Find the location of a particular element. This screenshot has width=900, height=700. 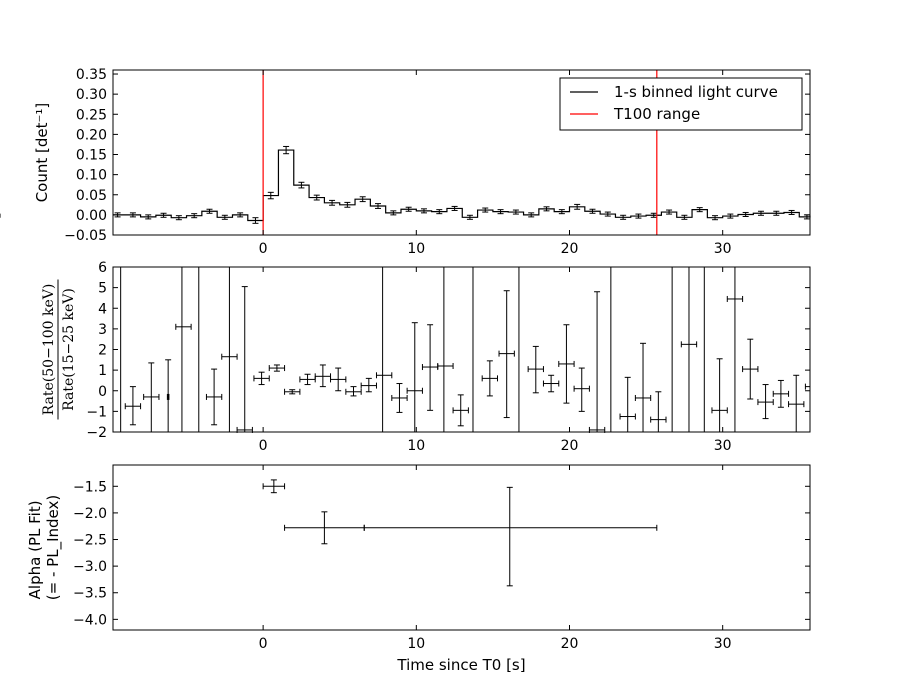

alpha-plot-area is located at coordinates (460, 533).